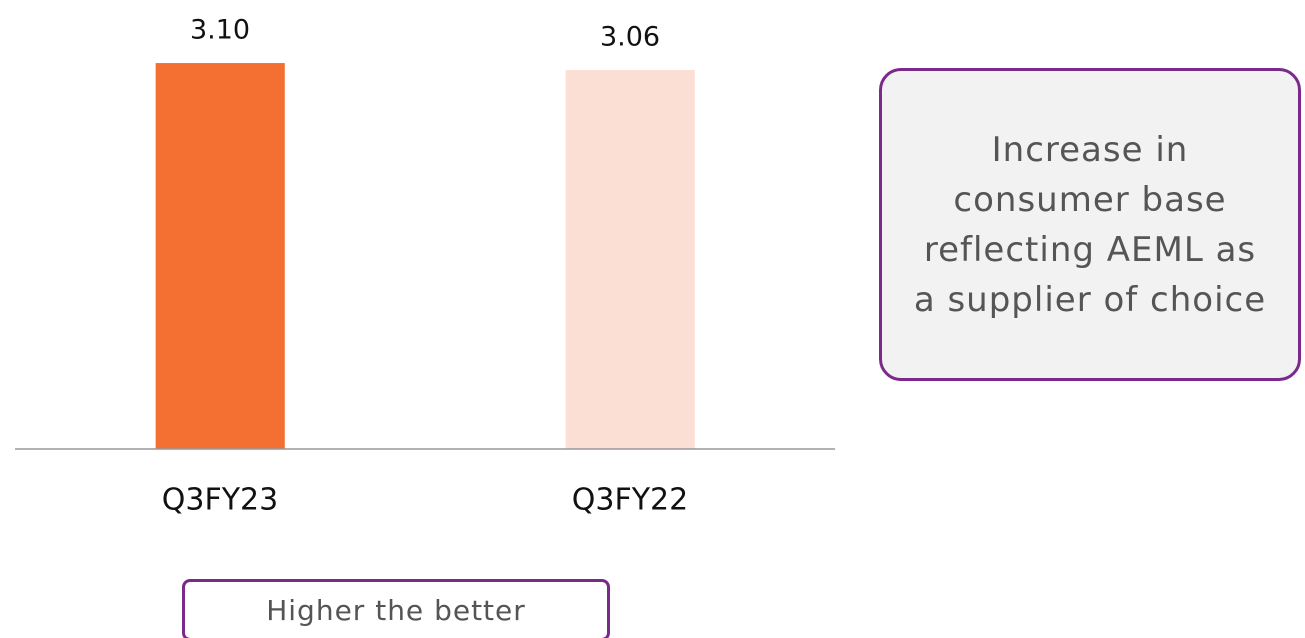  Describe the element at coordinates (396, 608) in the screenshot. I see `footnote-box: Higher the better` at that location.